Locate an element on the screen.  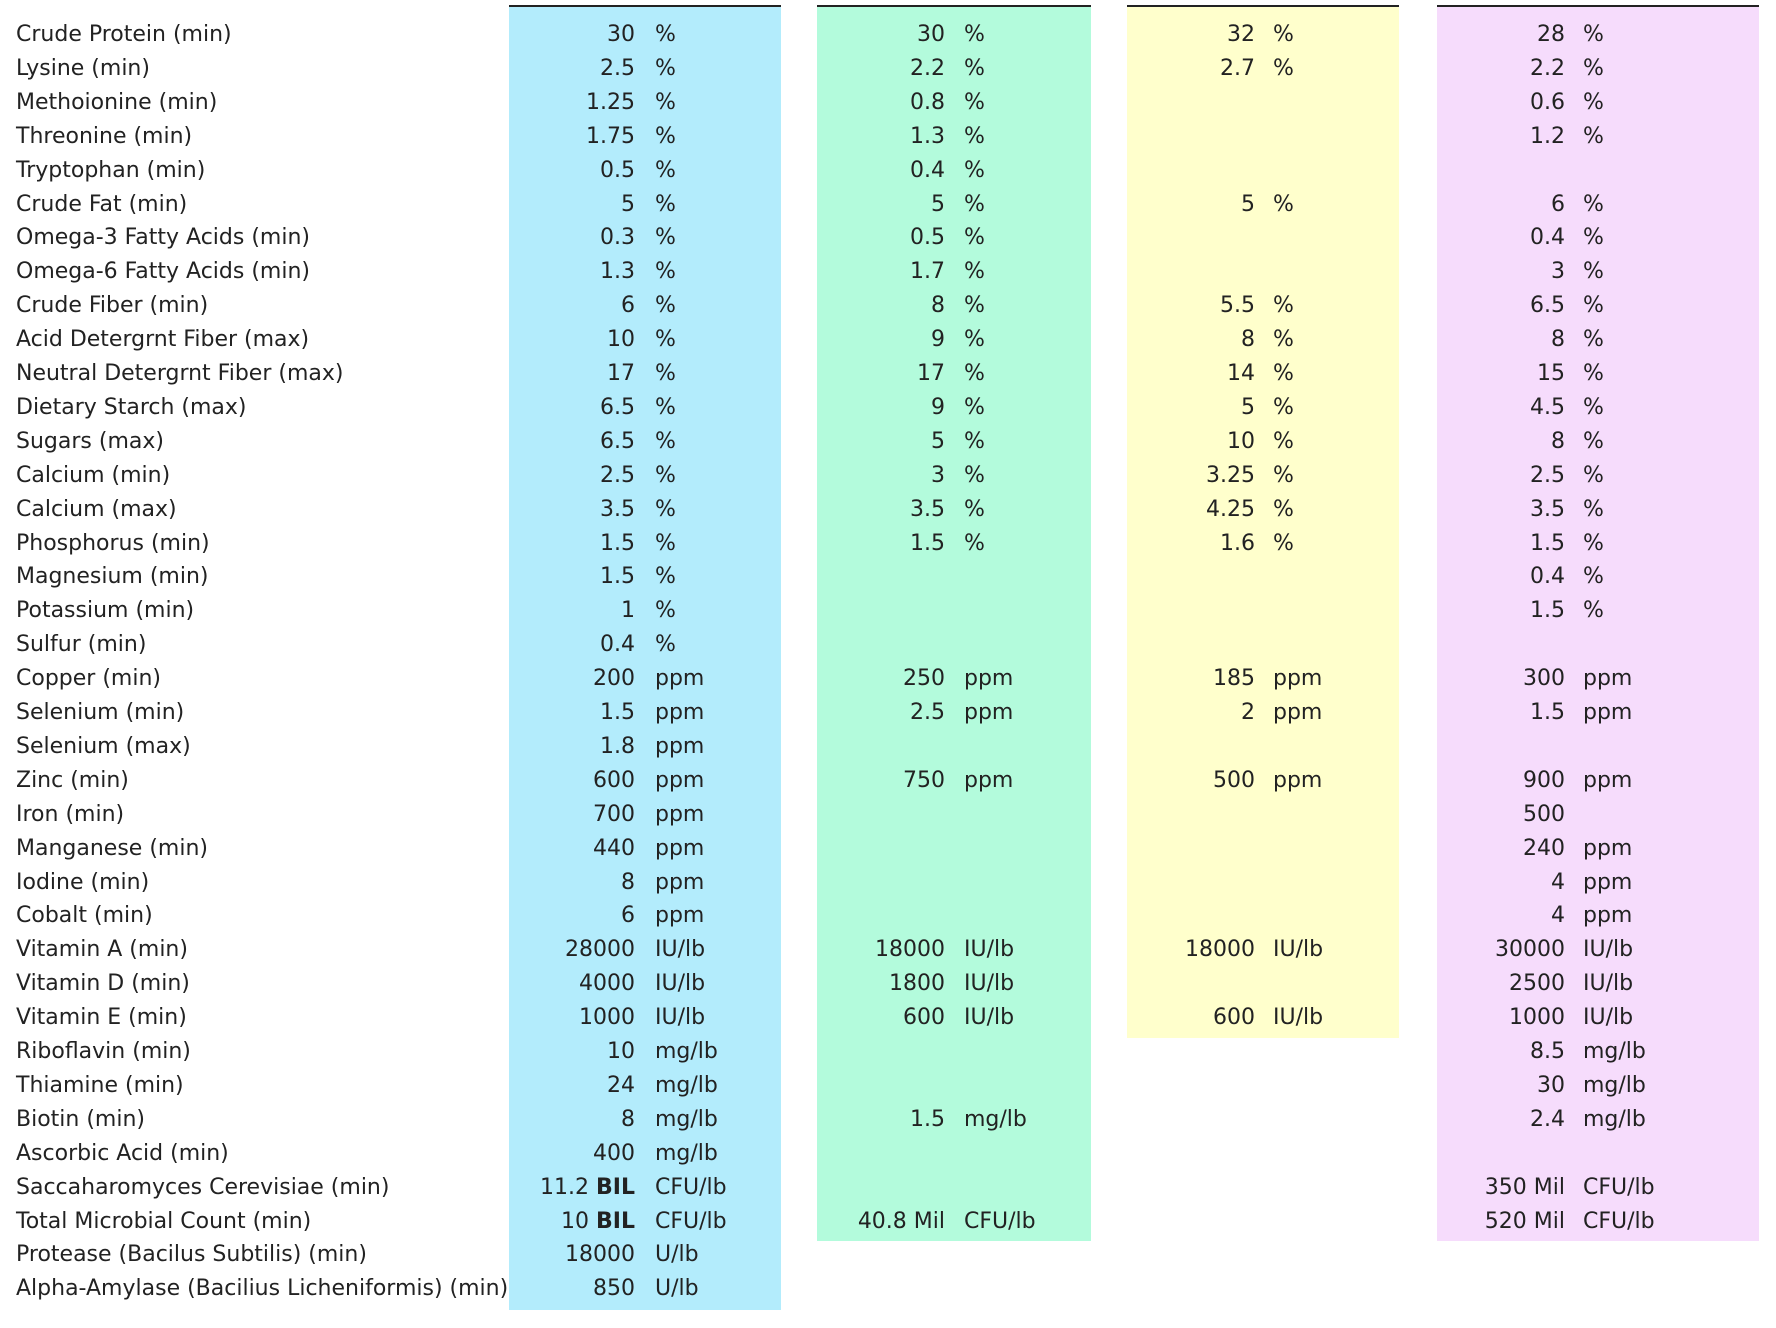
value: 4 is located at coordinates (1558, 882).